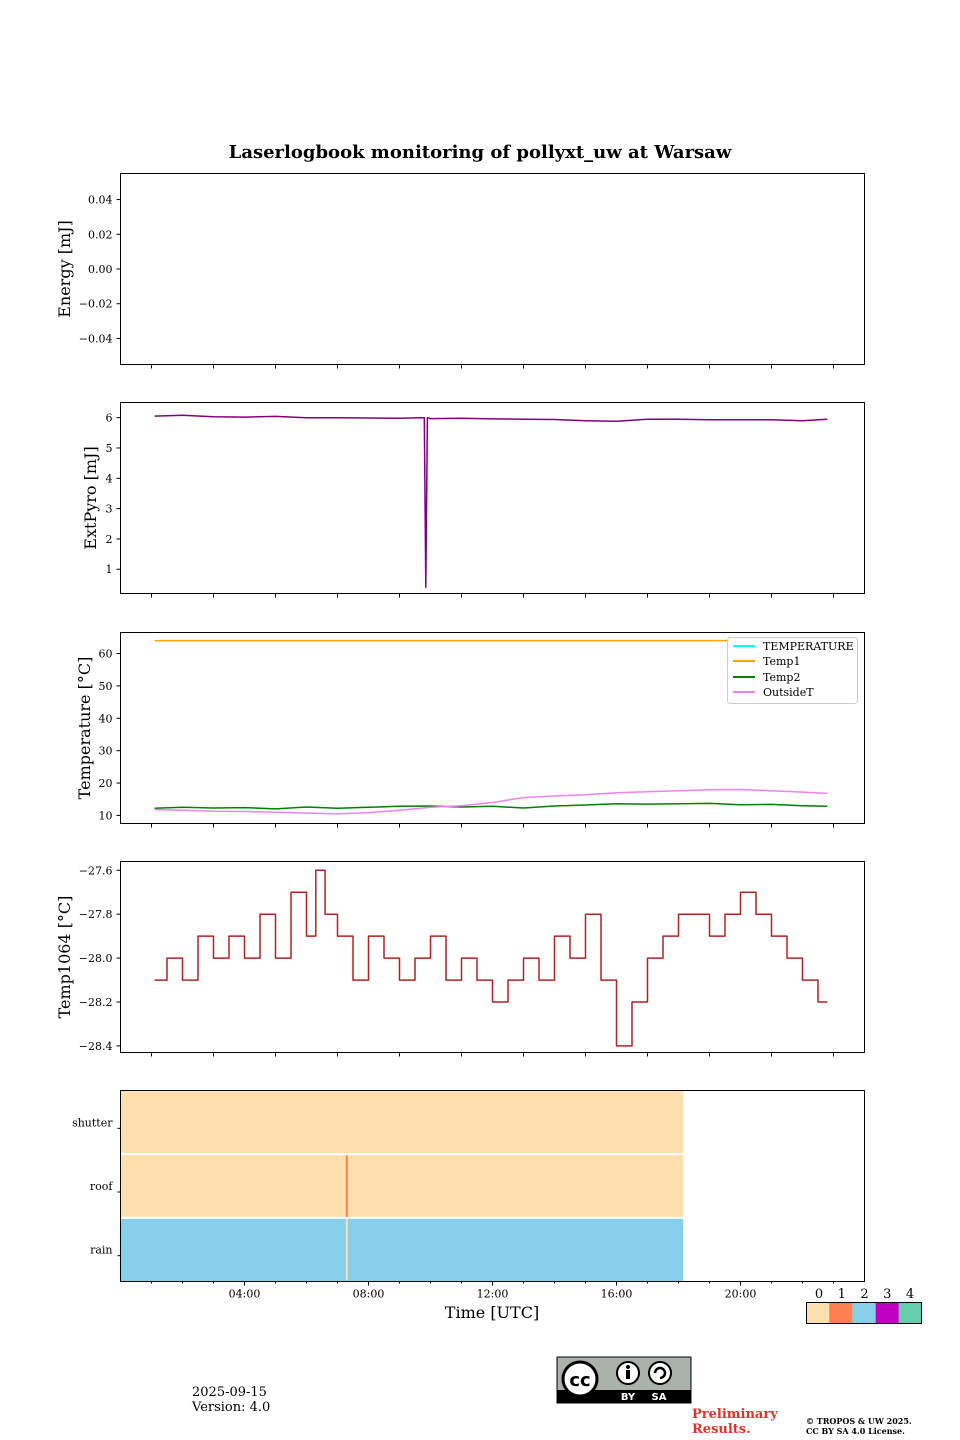 This screenshot has height=1440, width=960. I want to click on temp1064-series-group, so click(491, 958).